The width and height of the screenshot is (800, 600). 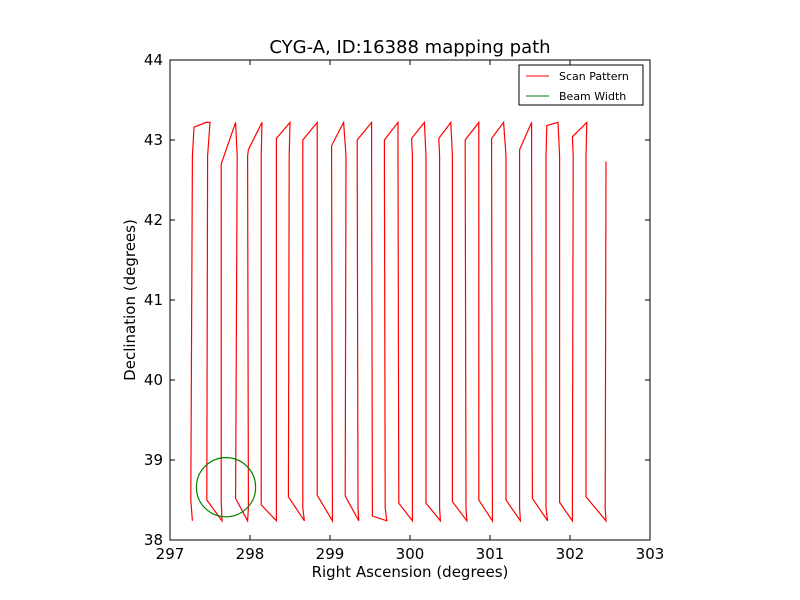 What do you see at coordinates (490, 554) in the screenshot?
I see `x-tick-label: 301` at bounding box center [490, 554].